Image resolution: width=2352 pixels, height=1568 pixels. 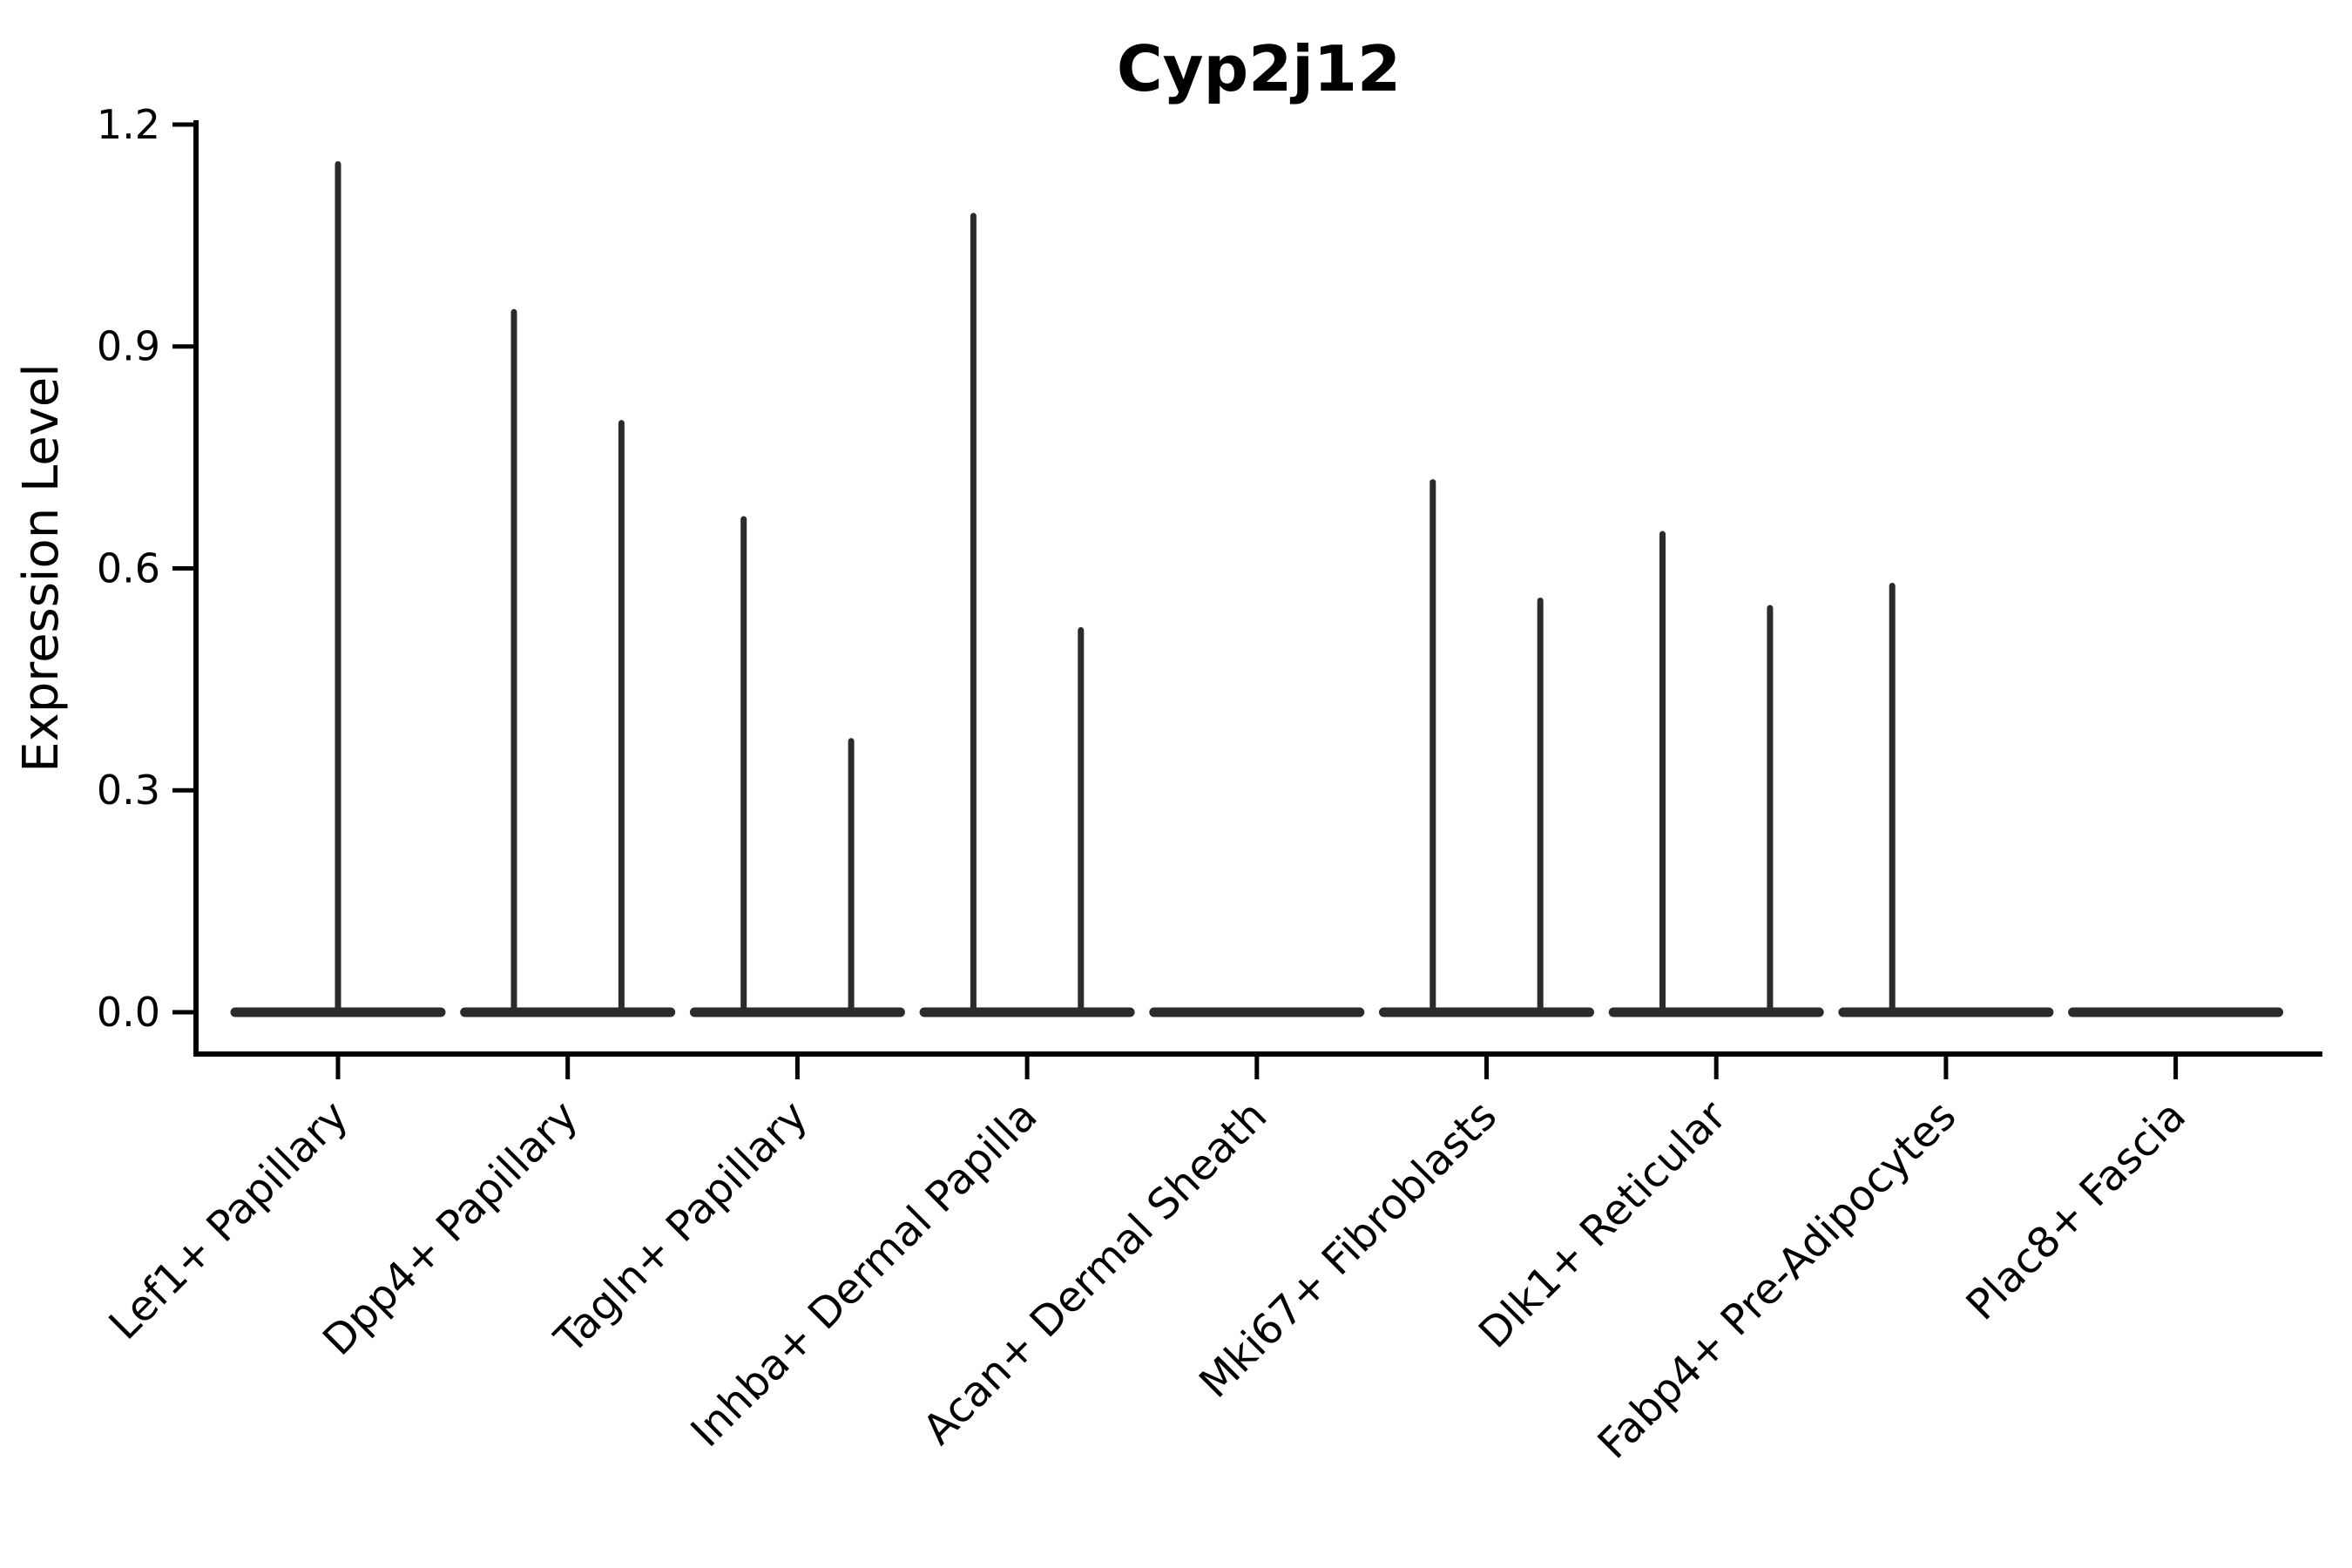 What do you see at coordinates (681, 1227) in the screenshot?
I see `x-tick-label: Tagln+ Papillary` at bounding box center [681, 1227].